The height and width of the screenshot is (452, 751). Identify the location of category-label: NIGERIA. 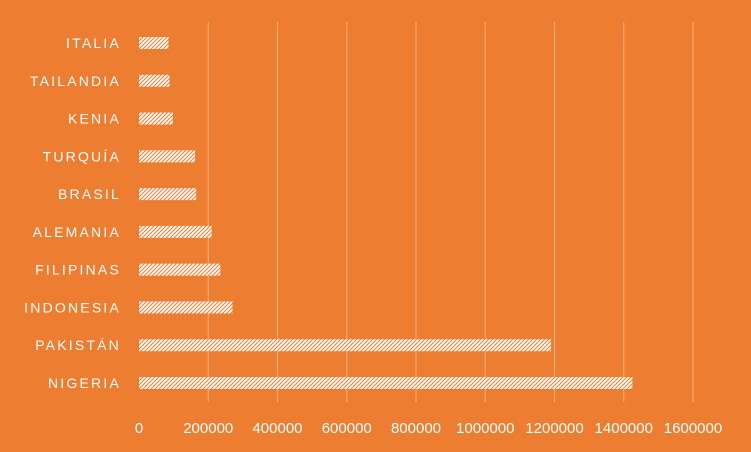
(84, 383).